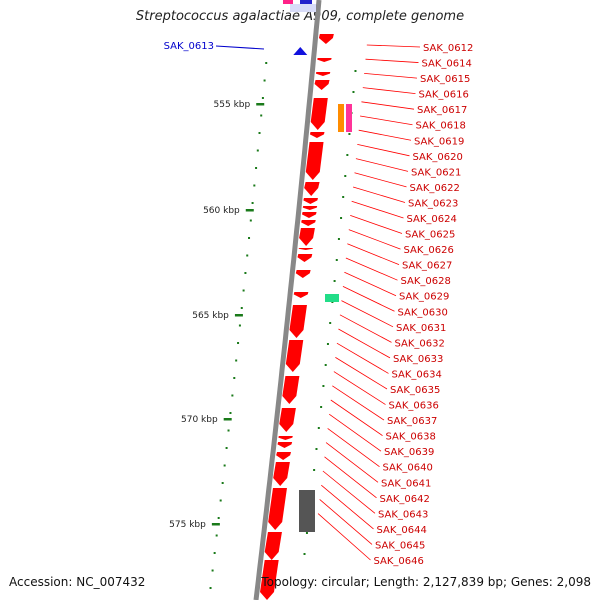 Image resolution: width=600 pixels, height=600 pixels. I want to click on orange-gene, so click(341, 118).